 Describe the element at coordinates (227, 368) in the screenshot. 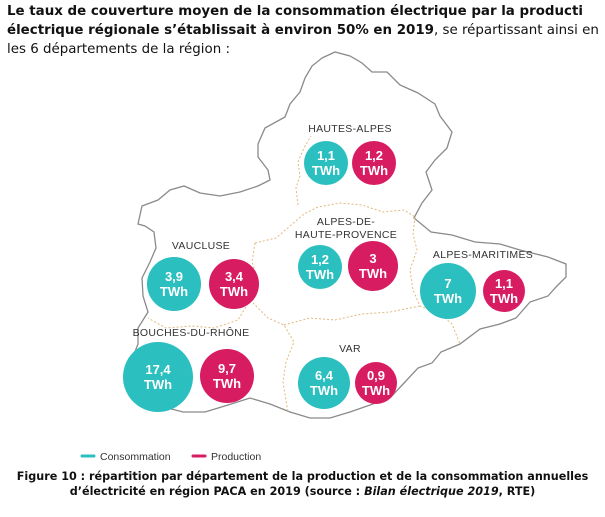

I see `value-production-bouches-du-rhone: 9,7` at that location.